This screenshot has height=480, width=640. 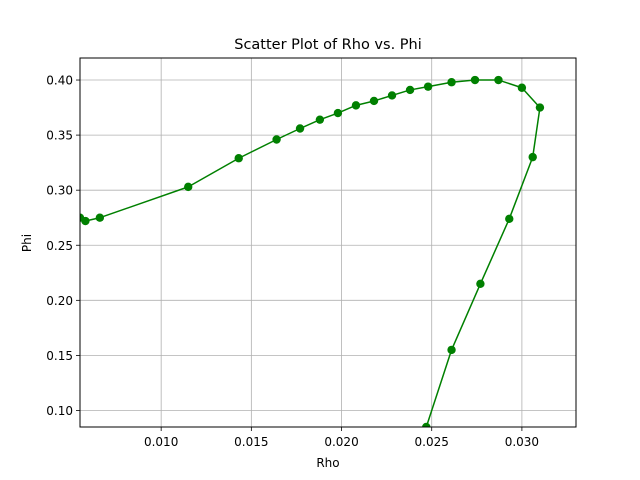 I want to click on y-tick-label: 0.25, so click(x=59, y=246).